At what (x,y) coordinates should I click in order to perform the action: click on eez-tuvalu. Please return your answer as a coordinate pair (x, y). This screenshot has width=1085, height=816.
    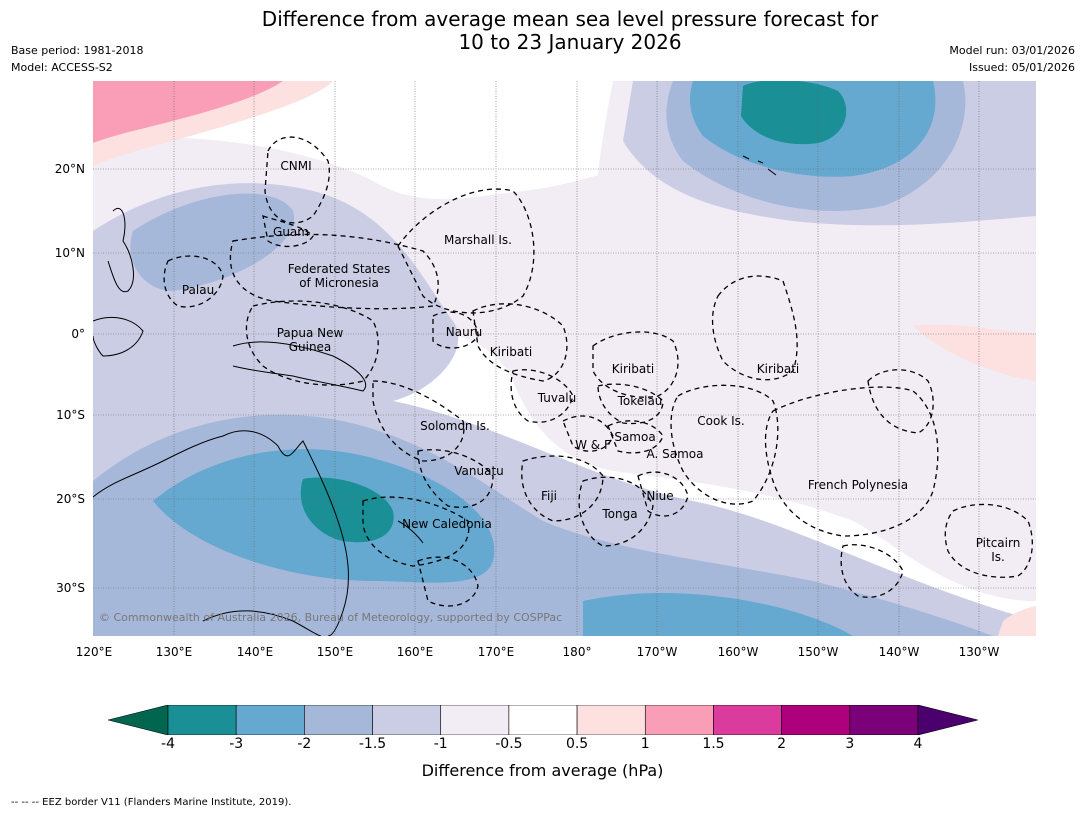
    Looking at the image, I should click on (542, 396).